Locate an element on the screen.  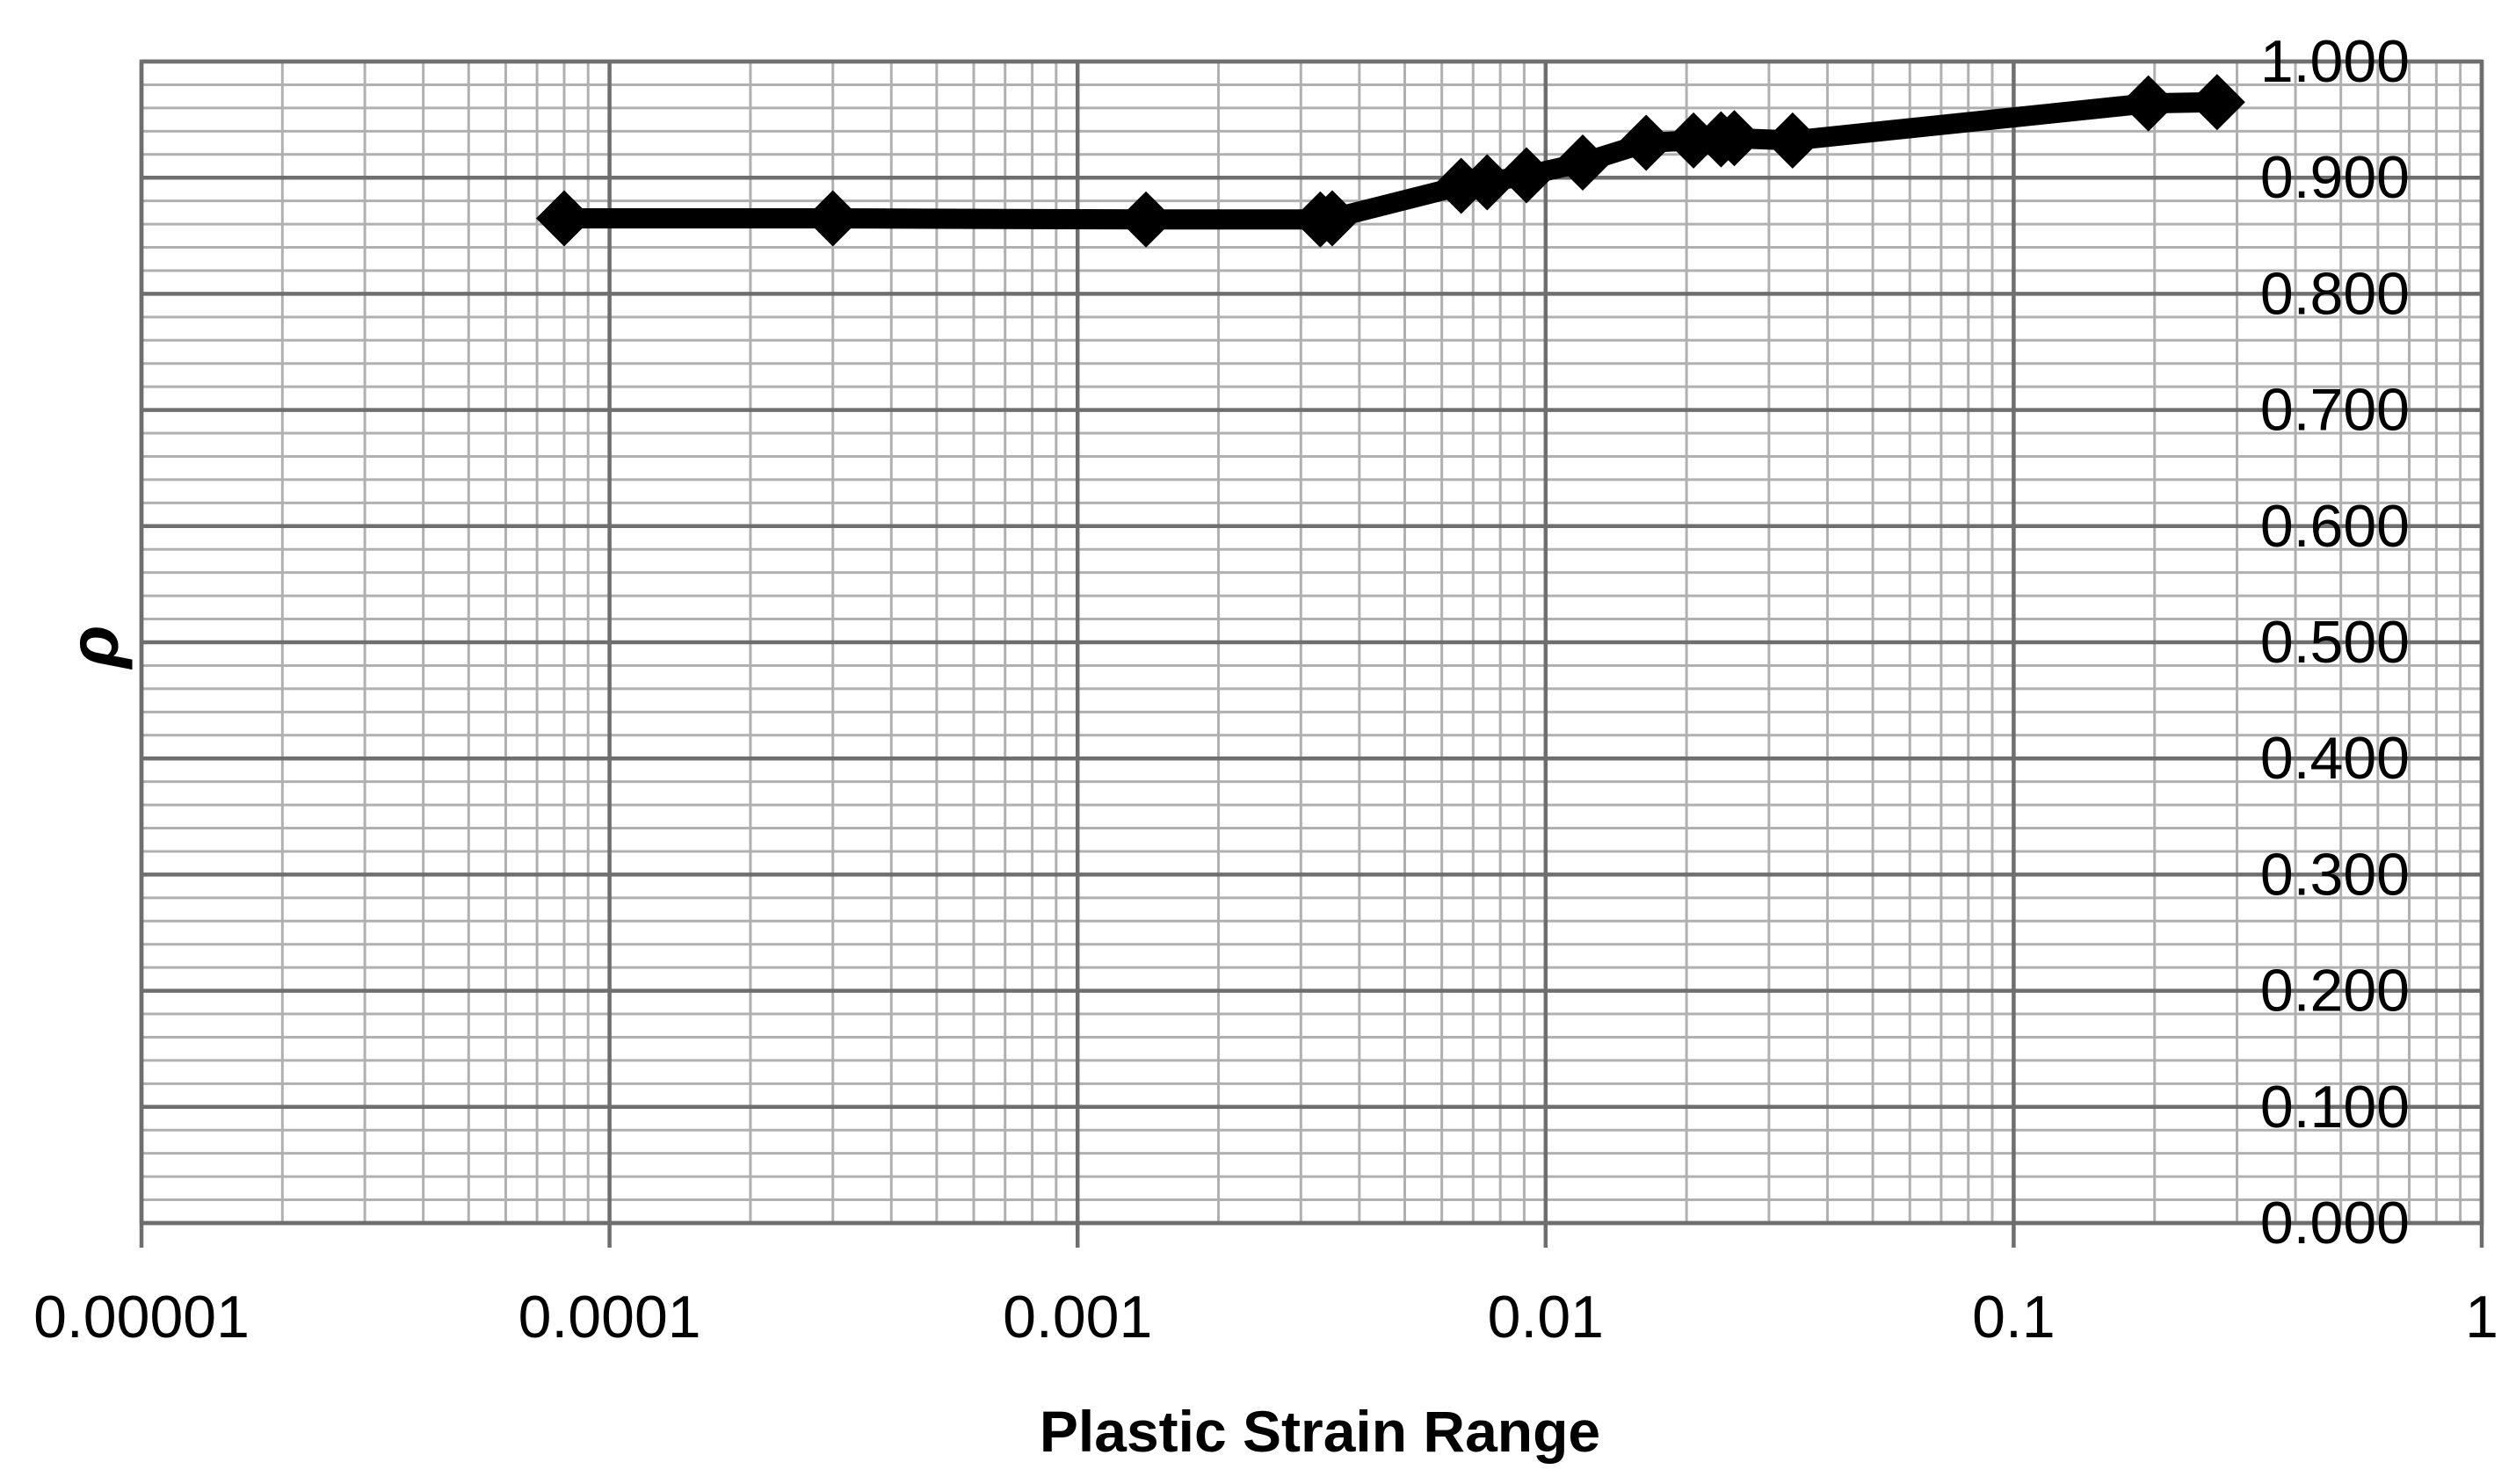
y-tick-label: 0.800 is located at coordinates (2335, 293).